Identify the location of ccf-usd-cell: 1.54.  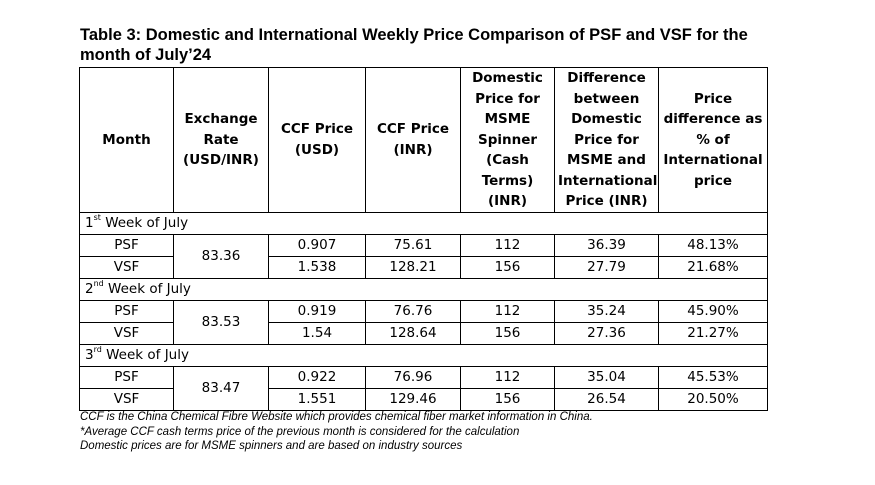
(317, 333).